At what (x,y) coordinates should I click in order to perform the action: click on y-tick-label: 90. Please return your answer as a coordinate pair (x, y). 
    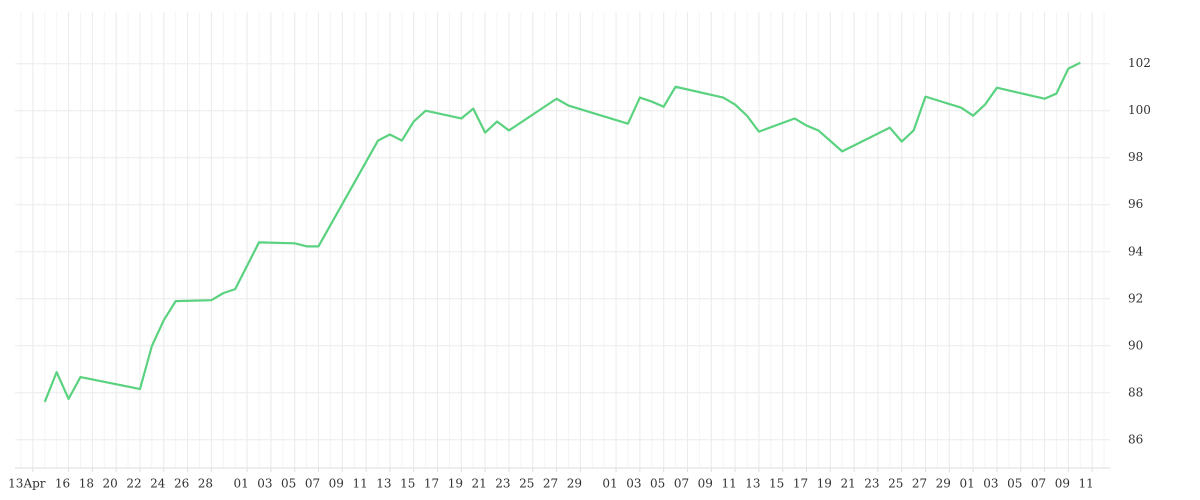
    Looking at the image, I should click on (1135, 345).